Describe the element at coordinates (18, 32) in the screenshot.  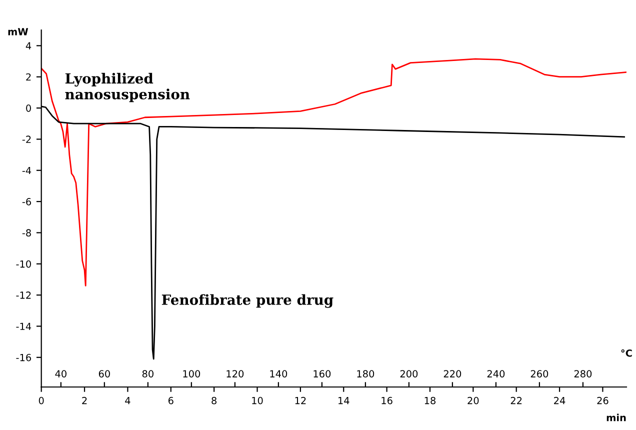
I see `y-axis-title: mW` at that location.